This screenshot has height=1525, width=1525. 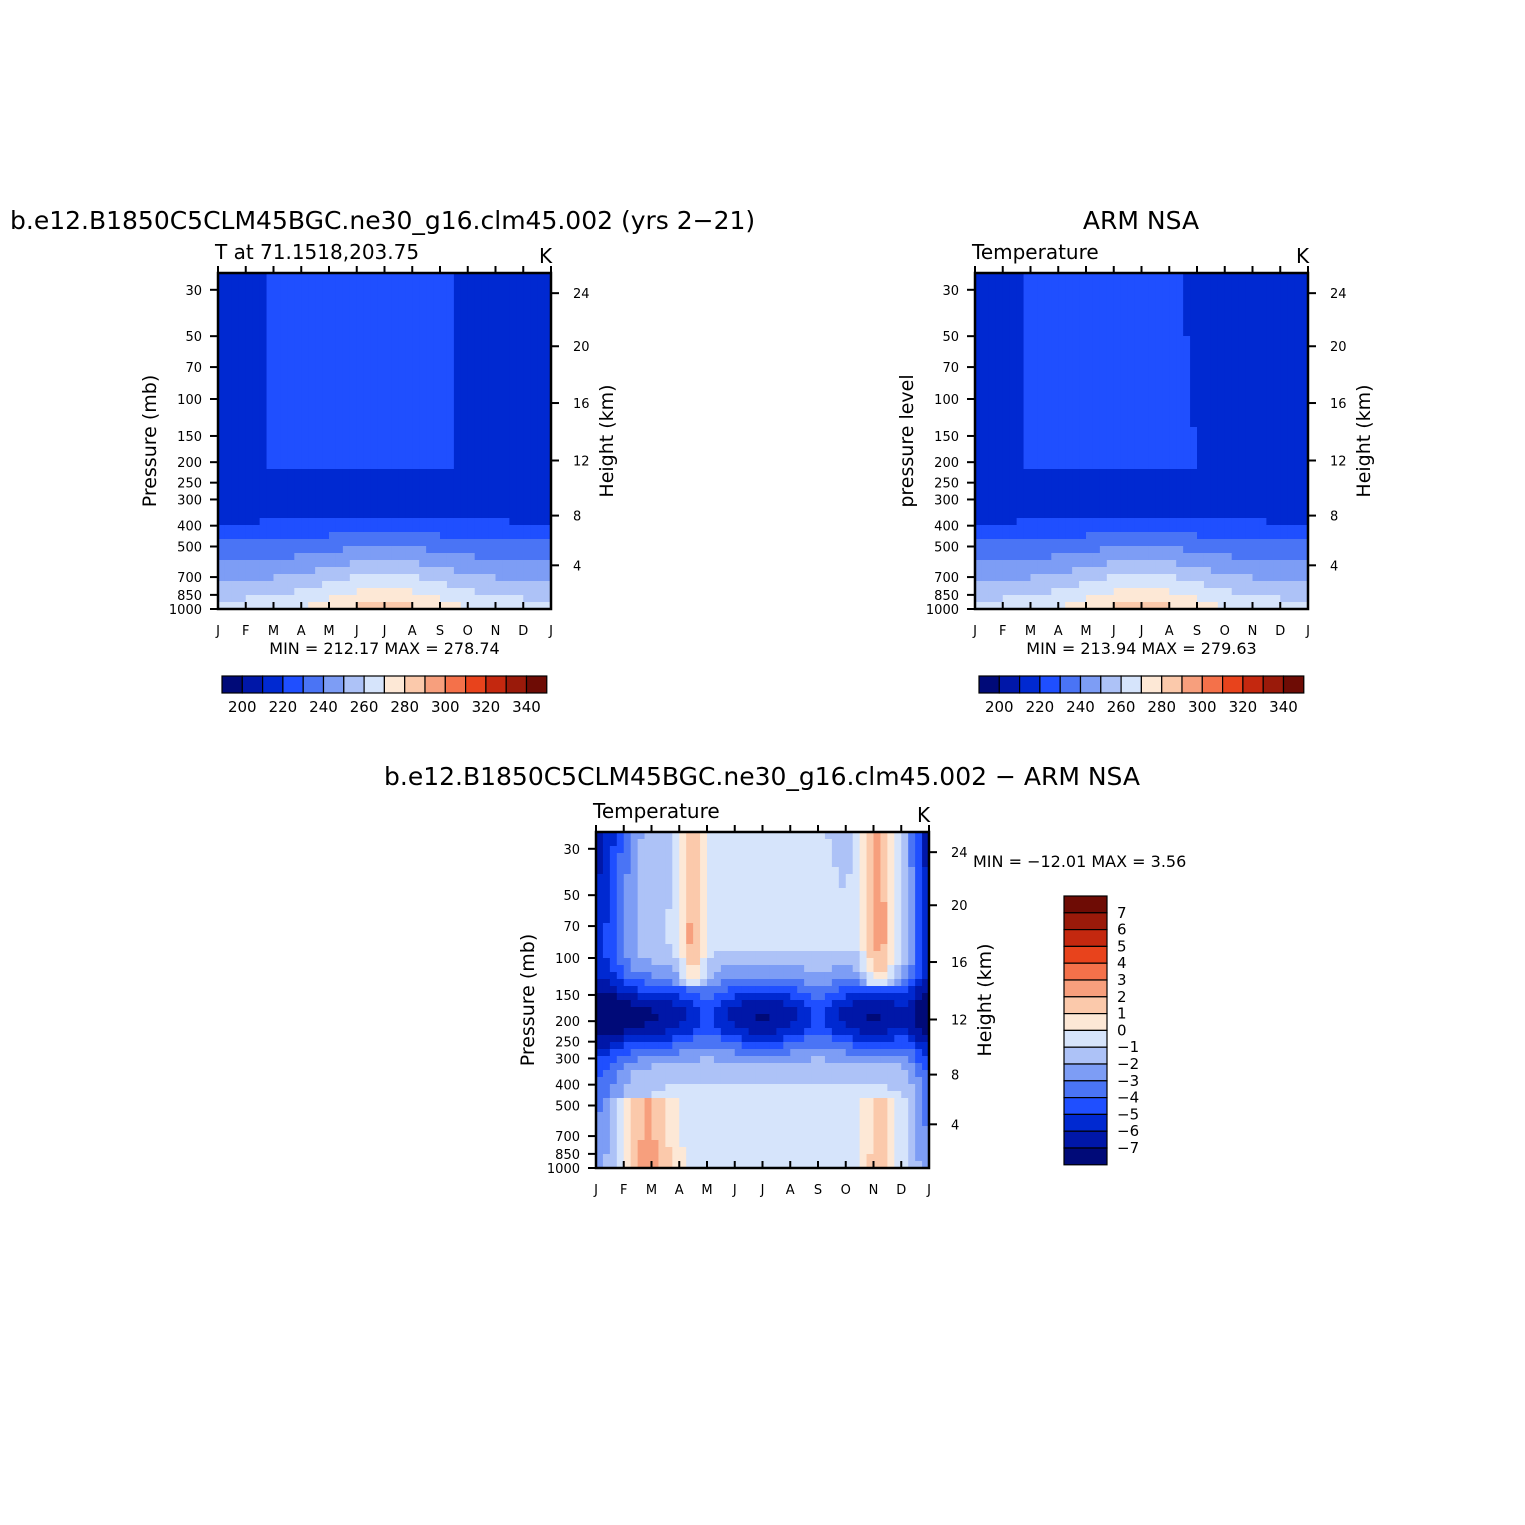 I want to click on x-tick-label: J, so click(x=1113, y=631).